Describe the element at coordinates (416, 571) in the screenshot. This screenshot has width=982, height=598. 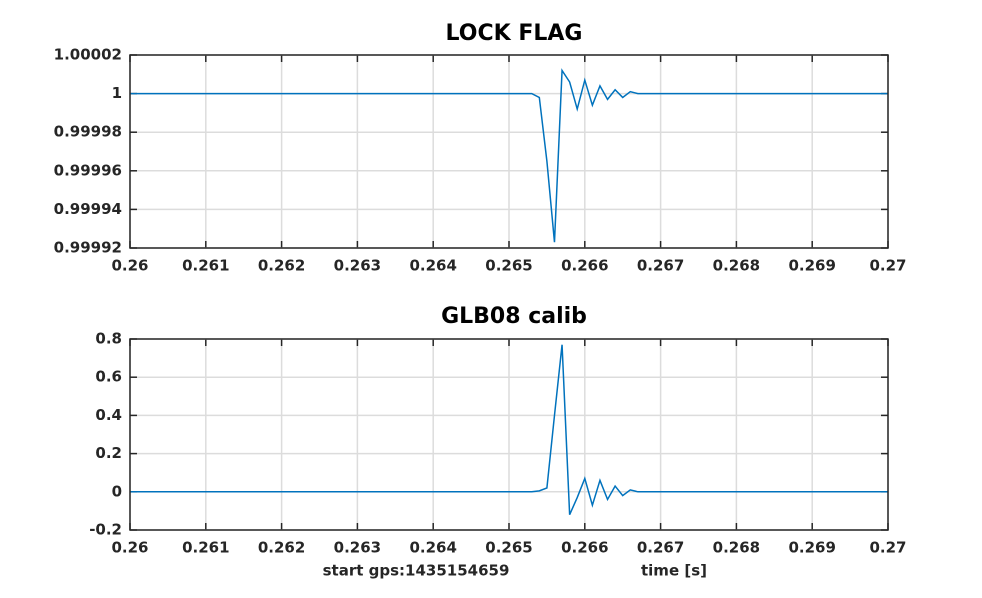
I see `annotation: start gps:1435154659` at that location.